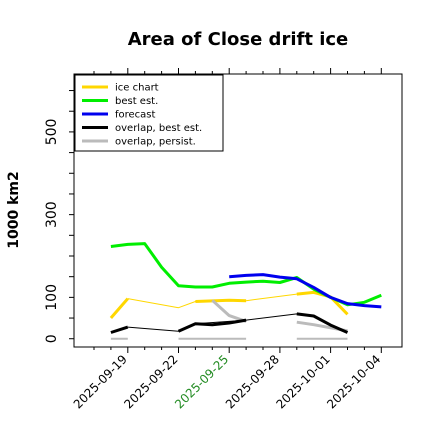 This screenshot has height=440, width=440. I want to click on series-layer, so click(245, 291).